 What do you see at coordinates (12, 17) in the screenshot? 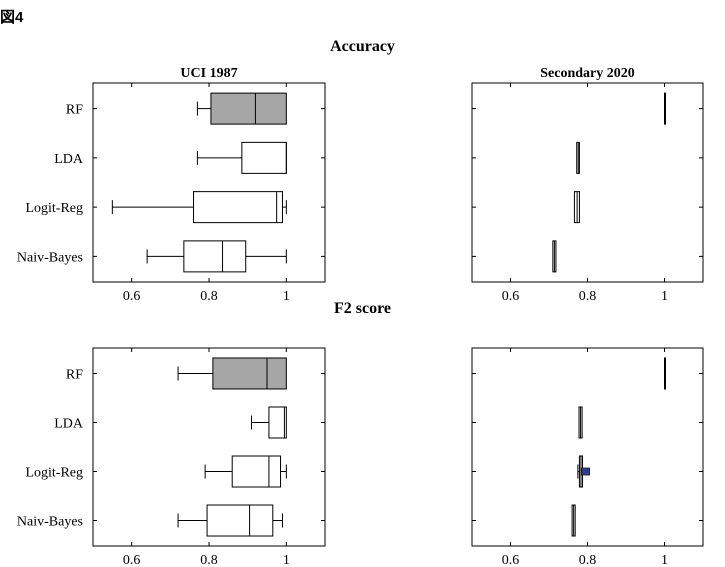
I see `figure-label: 図4` at bounding box center [12, 17].